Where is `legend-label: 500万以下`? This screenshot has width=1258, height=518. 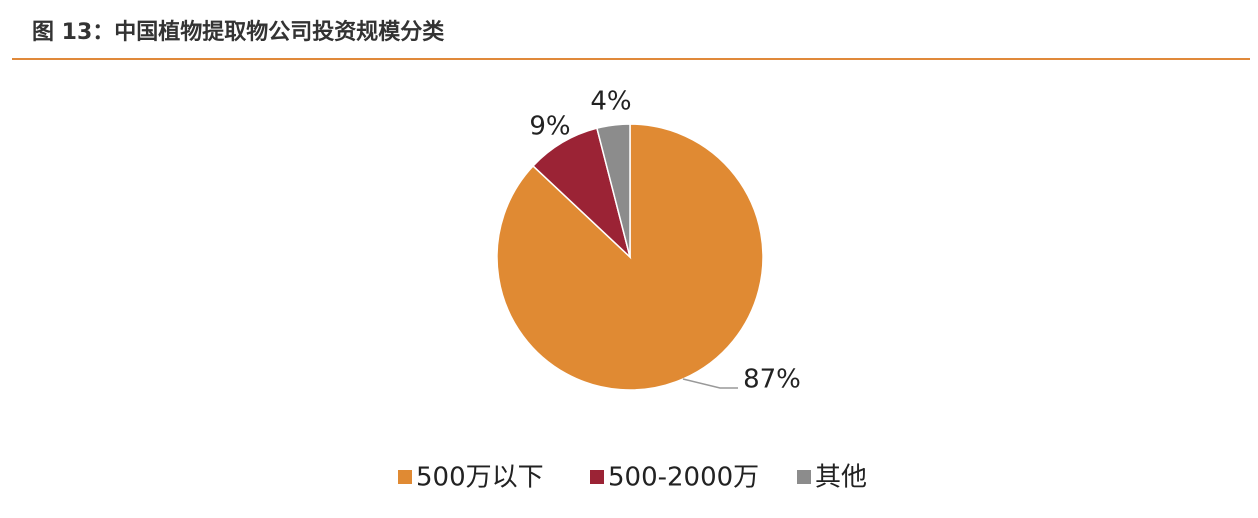 legend-label: 500万以下 is located at coordinates (480, 478).